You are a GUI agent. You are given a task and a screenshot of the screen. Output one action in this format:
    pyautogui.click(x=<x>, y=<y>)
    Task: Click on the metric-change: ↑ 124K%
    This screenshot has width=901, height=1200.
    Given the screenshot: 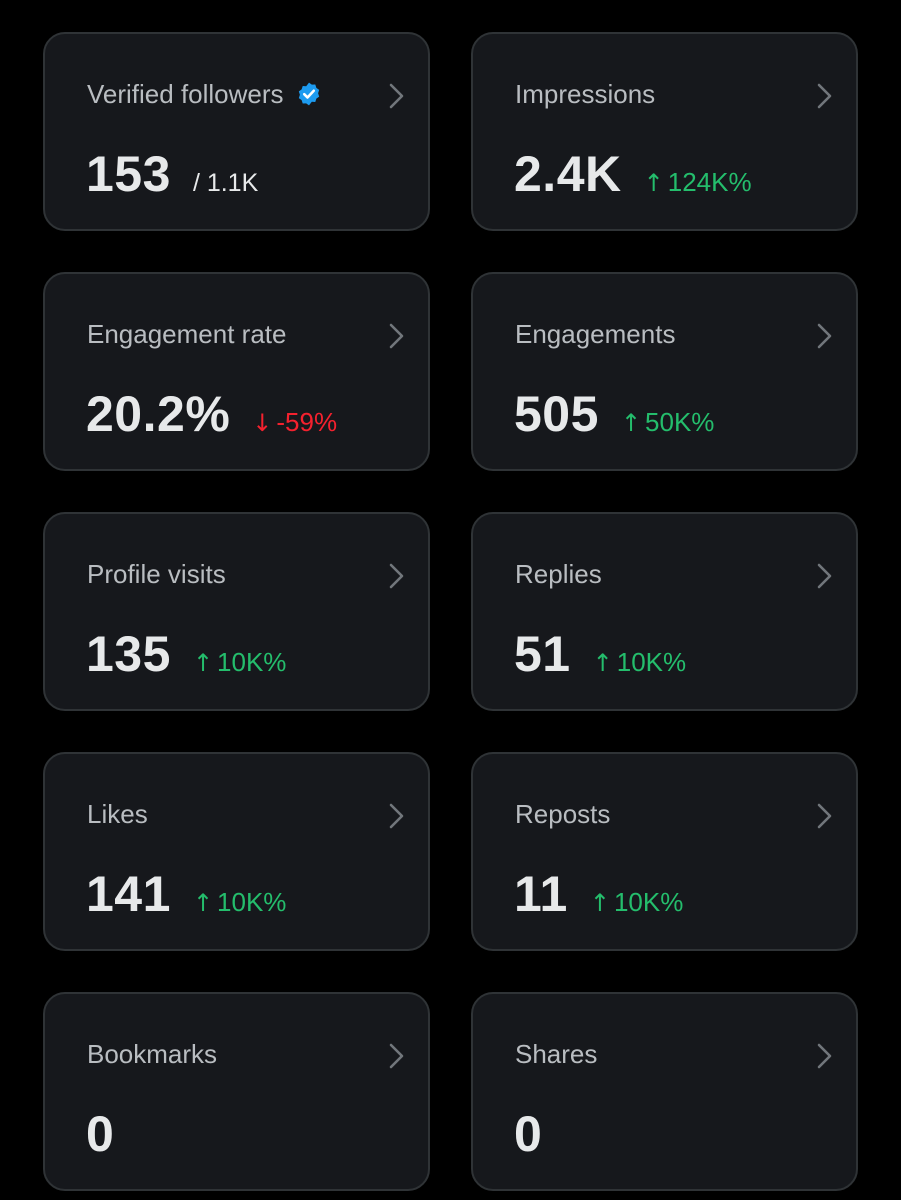 What is the action you would take?
    pyautogui.click(x=698, y=182)
    